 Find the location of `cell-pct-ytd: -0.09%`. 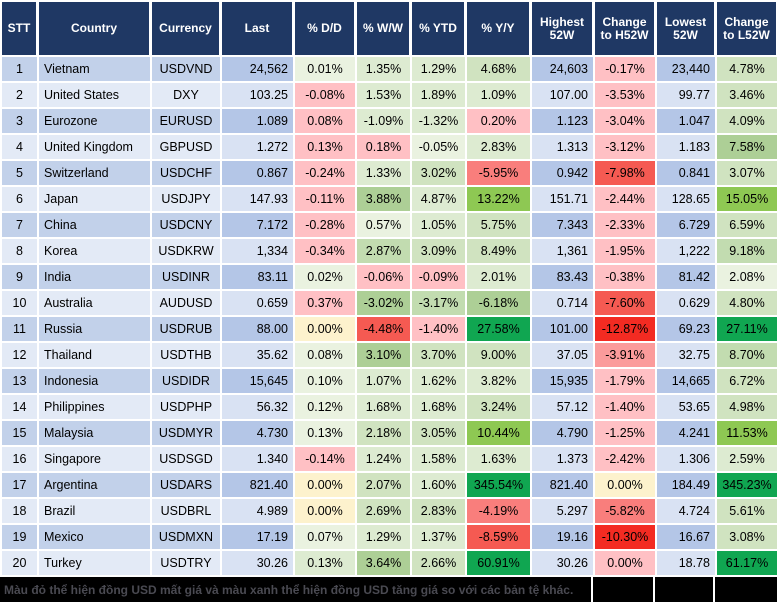

cell-pct-ytd: -0.09% is located at coordinates (439, 278).